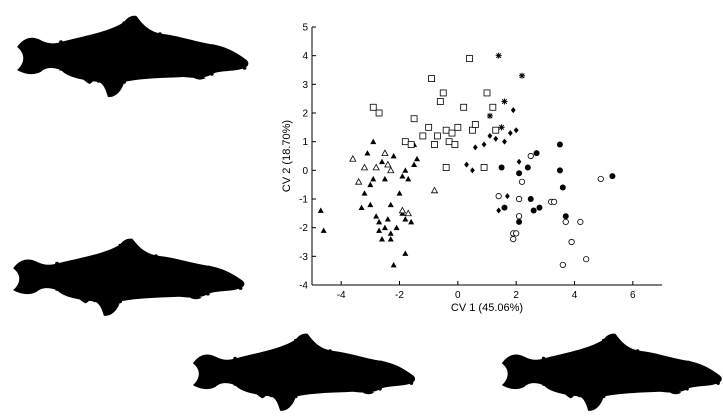 Image resolution: width=723 pixels, height=417 pixels. I want to click on y-tick-label: 2, so click(305, 114).